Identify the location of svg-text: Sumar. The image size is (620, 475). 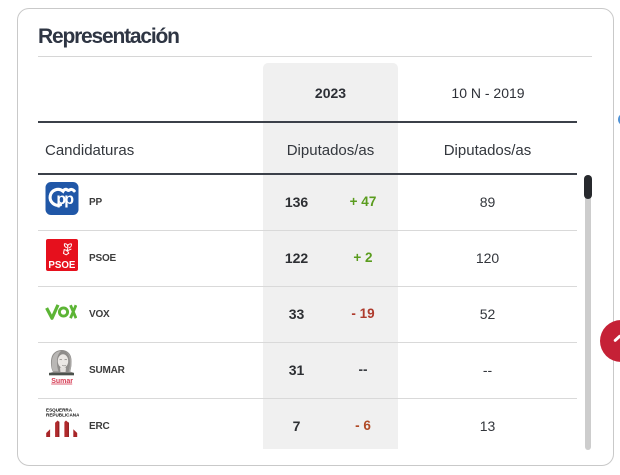
(62, 381).